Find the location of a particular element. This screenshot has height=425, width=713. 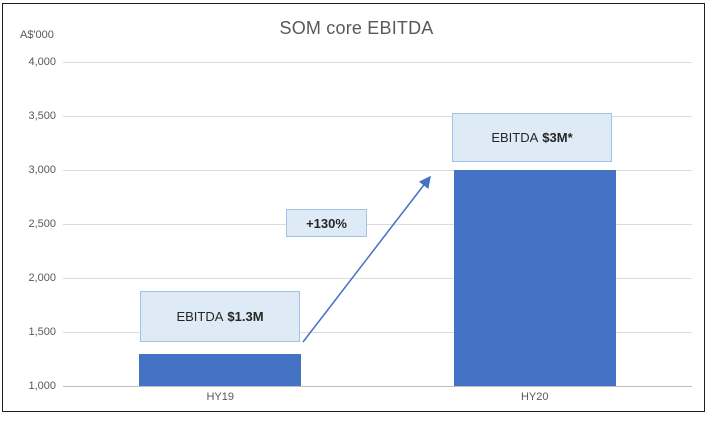

callout-growth-label: +130% is located at coordinates (326, 223).